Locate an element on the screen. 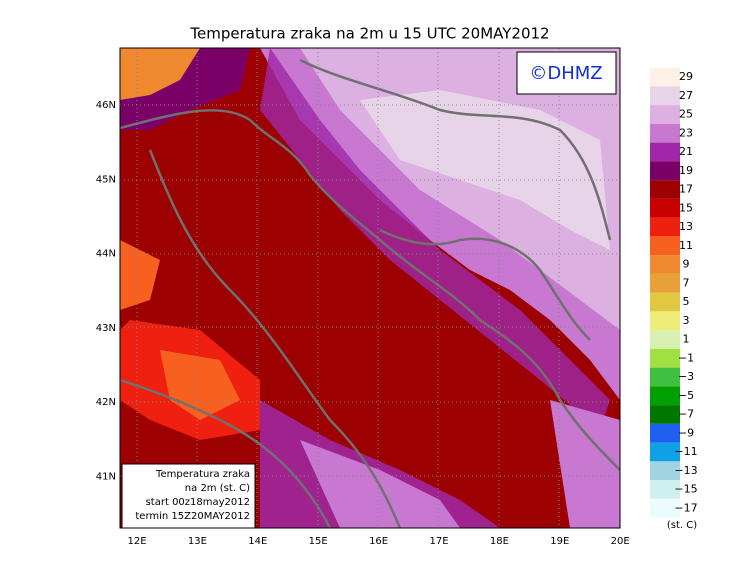 The width and height of the screenshot is (740, 582). lat-label: 43N is located at coordinates (106, 328).